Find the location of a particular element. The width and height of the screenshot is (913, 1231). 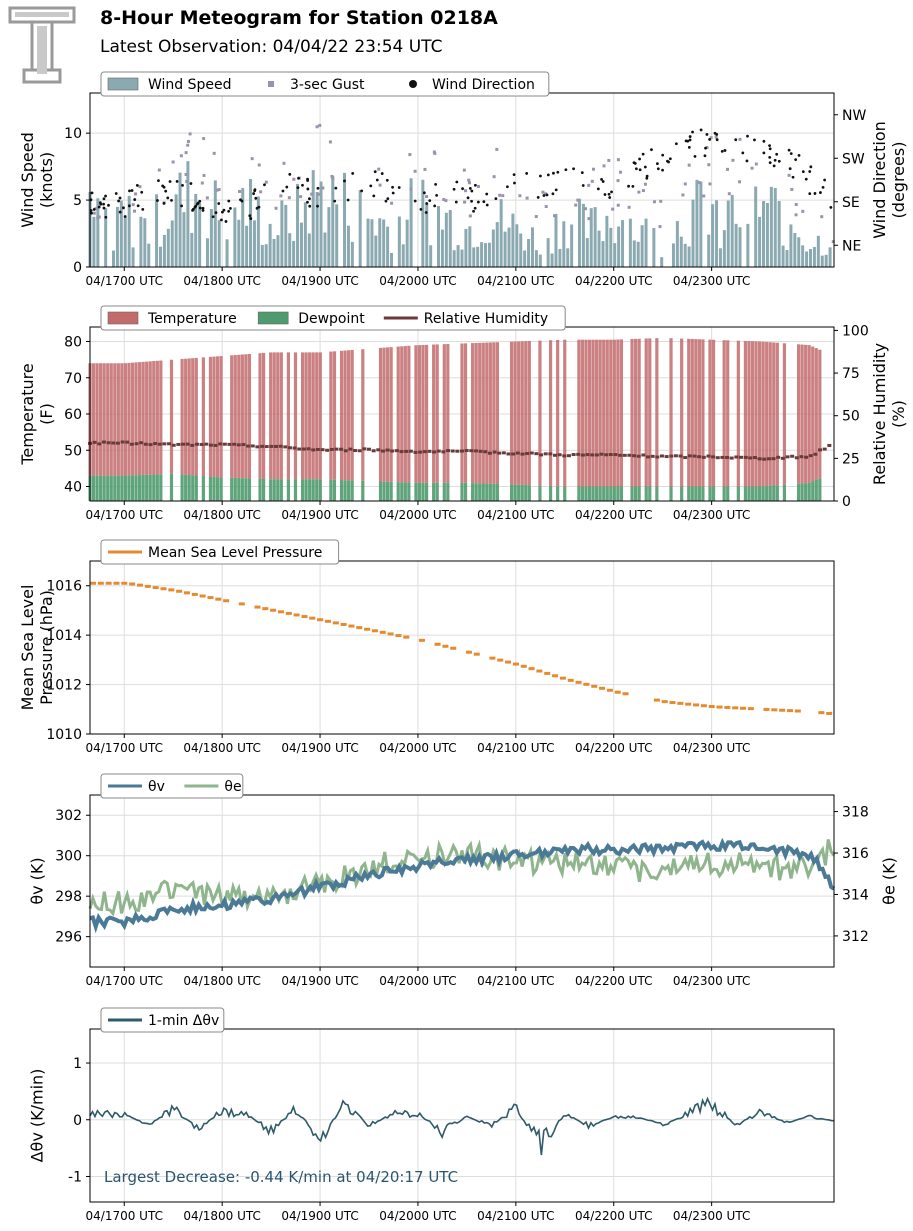

x-tick-label: 04/1800 UTC is located at coordinates (221, 1216).